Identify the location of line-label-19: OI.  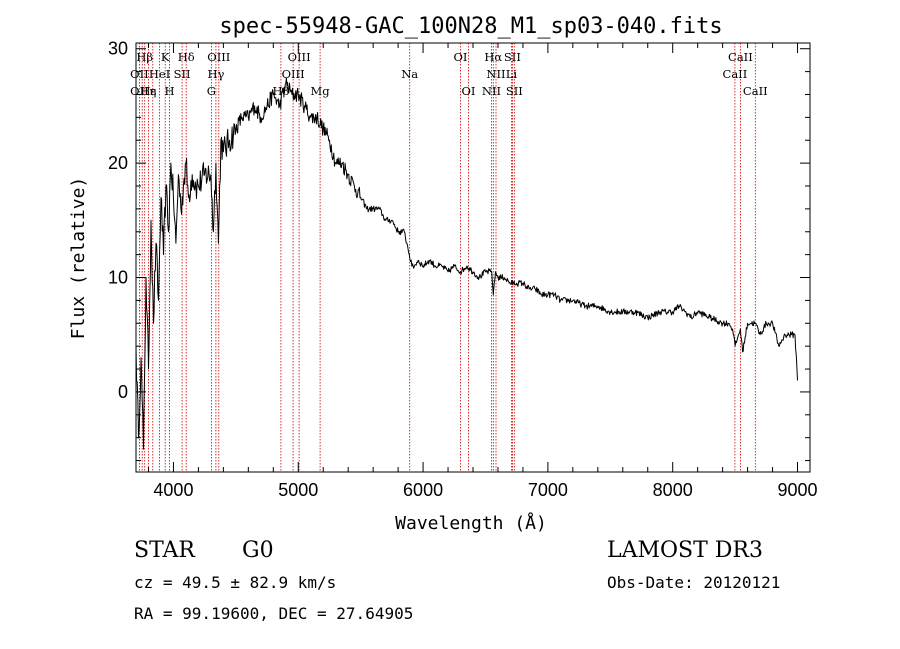
(469, 91).